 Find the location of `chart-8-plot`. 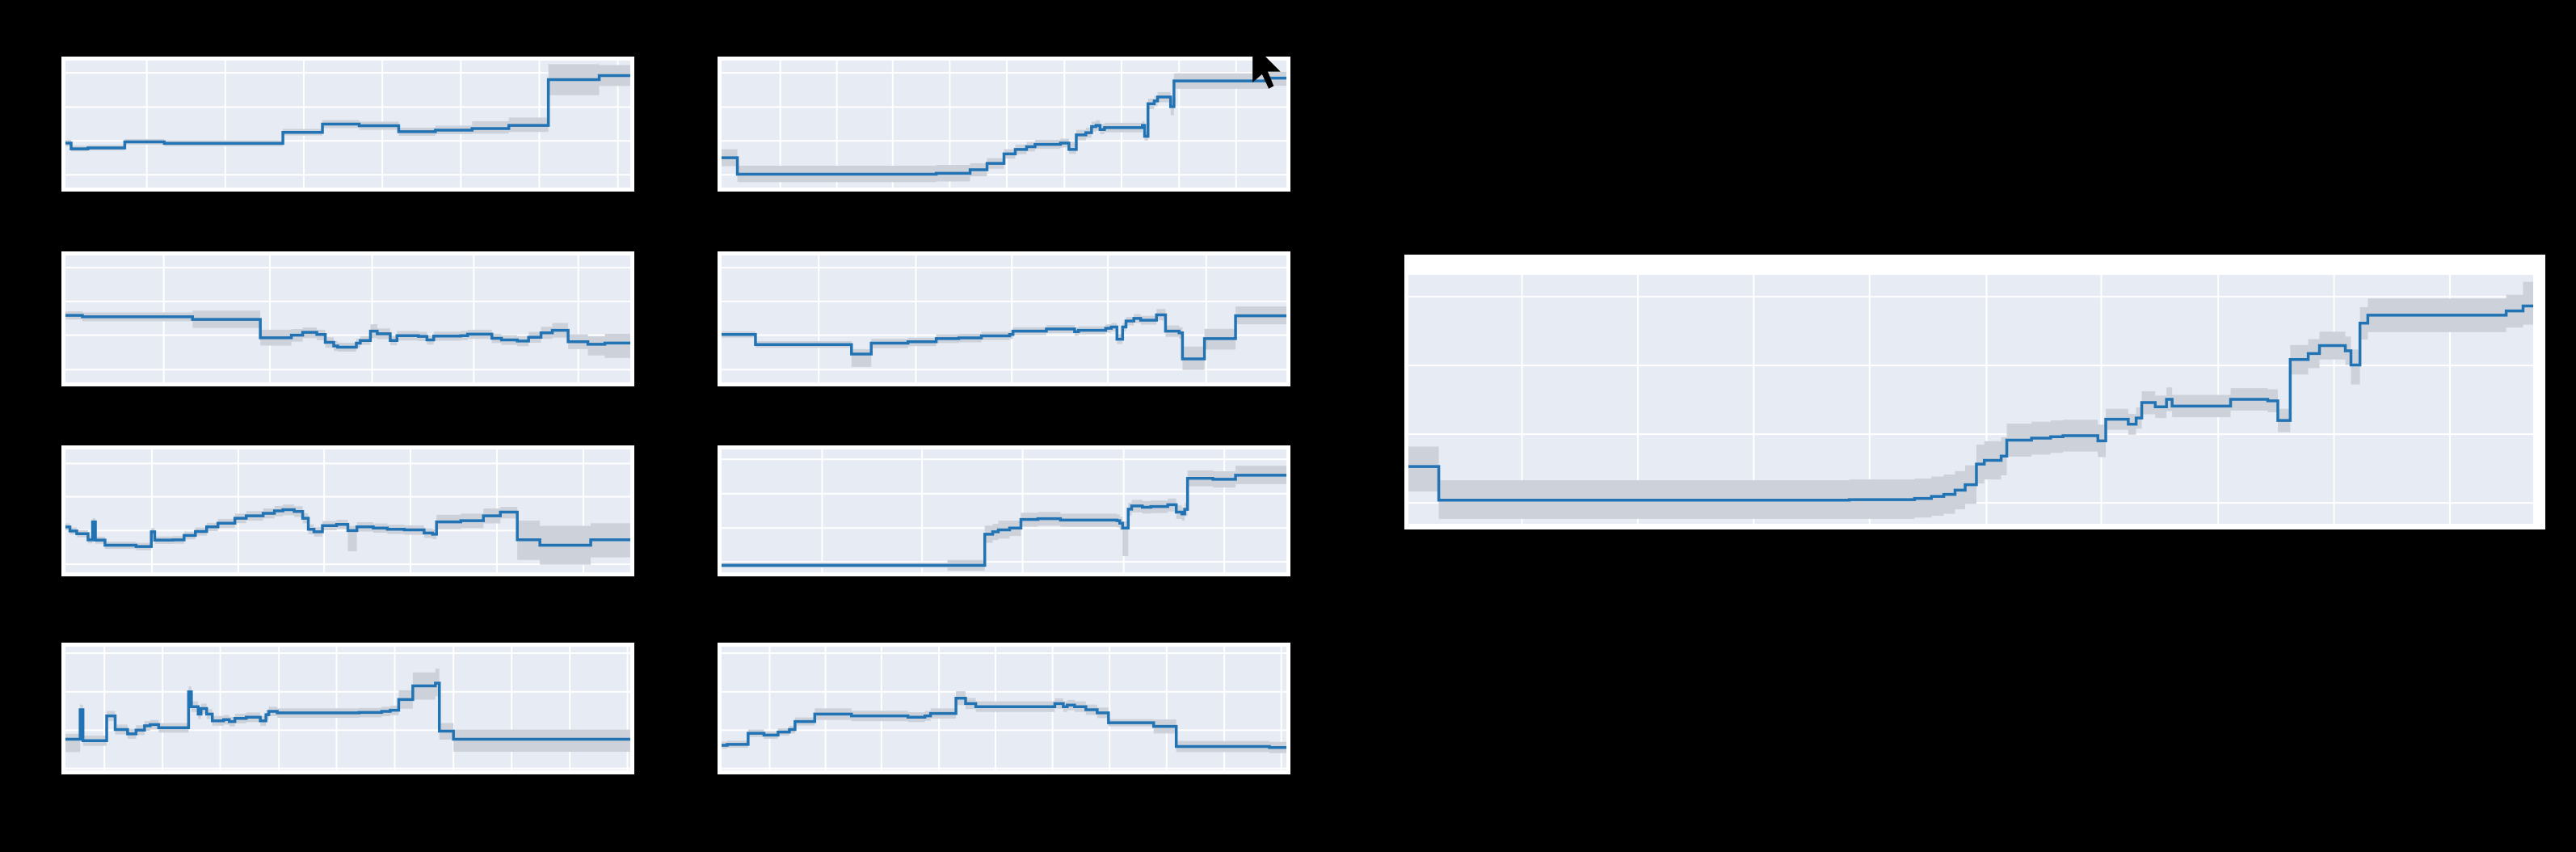

chart-8-plot is located at coordinates (1004, 708).